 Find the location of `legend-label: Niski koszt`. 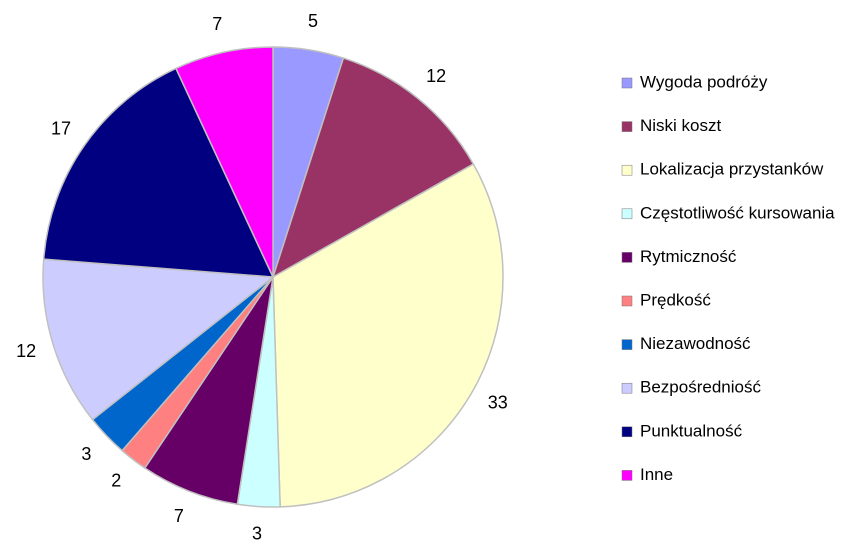

legend-label: Niski koszt is located at coordinates (681, 125).